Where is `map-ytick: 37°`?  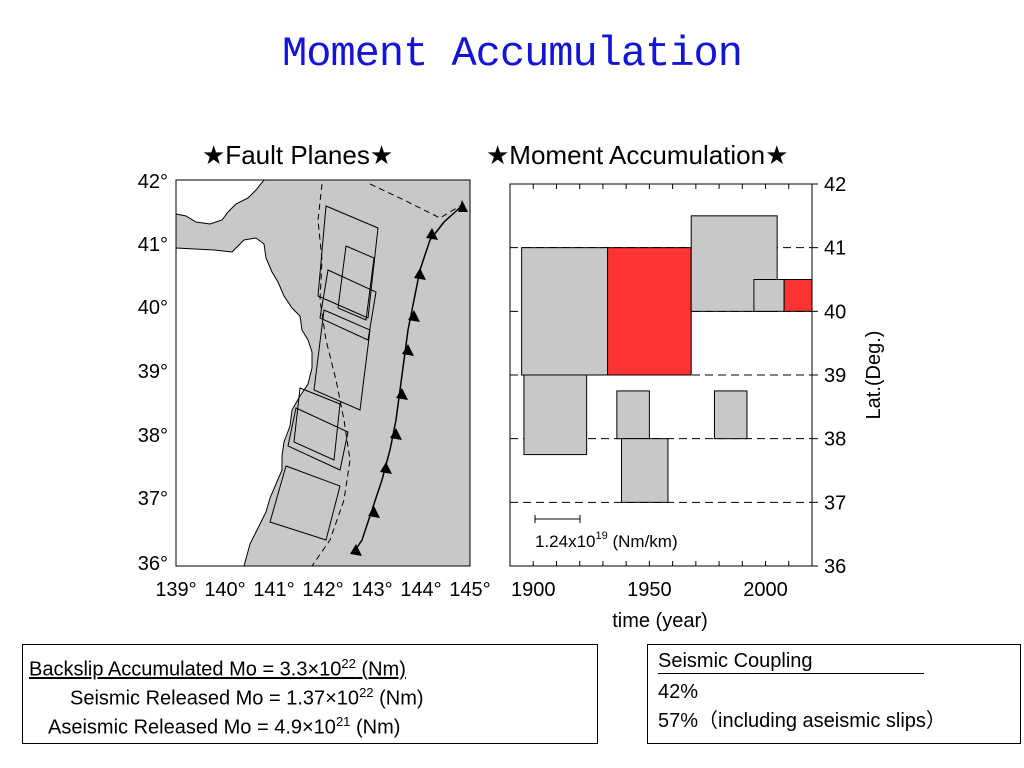
map-ytick: 37° is located at coordinates (153, 499).